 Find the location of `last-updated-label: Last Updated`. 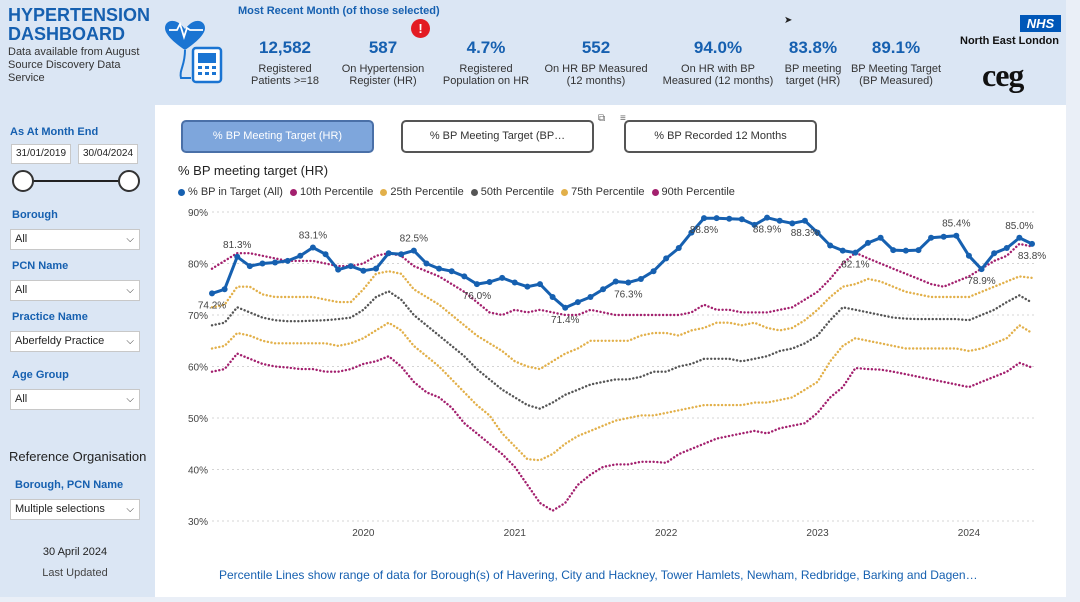

last-updated-label: Last Updated is located at coordinates (75, 573).